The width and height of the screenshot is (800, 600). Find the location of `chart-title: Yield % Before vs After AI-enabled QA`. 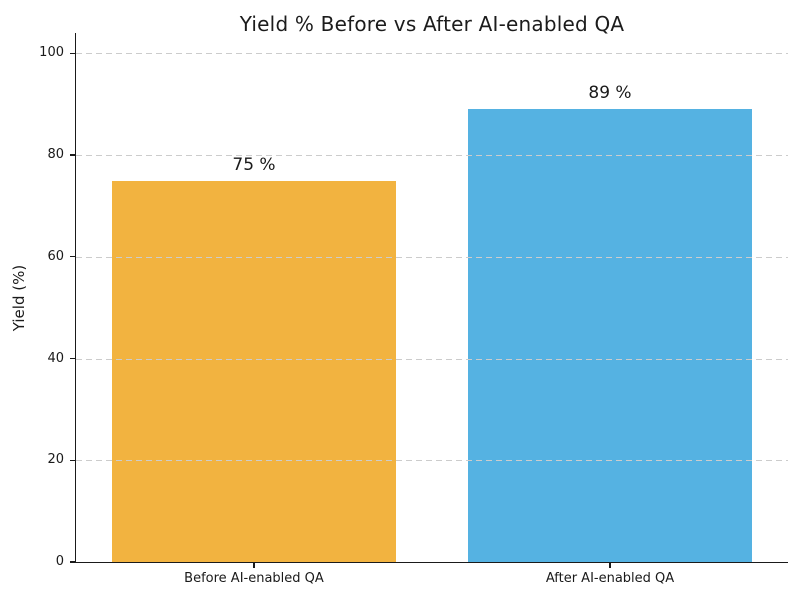

chart-title: Yield % Before vs After AI-enabled QA is located at coordinates (432, 24).